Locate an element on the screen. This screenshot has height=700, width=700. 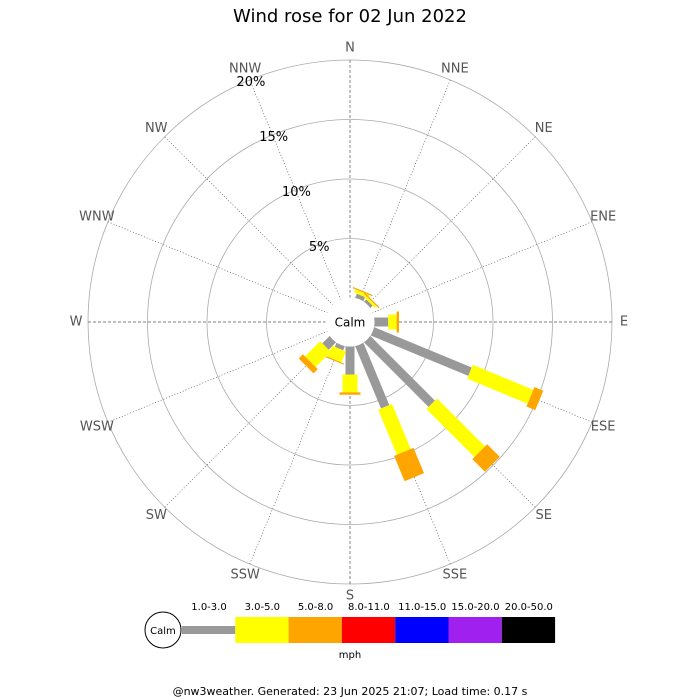
direction-label: WNW is located at coordinates (97, 217).